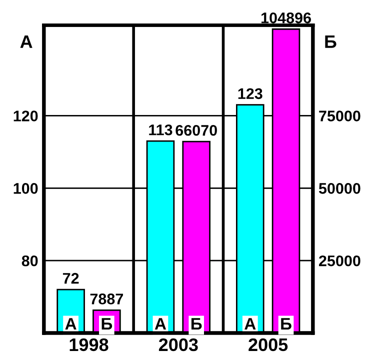 This screenshot has height=360, width=369. Describe the element at coordinates (250, 94) in the screenshot. I see `data-label: 123` at that location.